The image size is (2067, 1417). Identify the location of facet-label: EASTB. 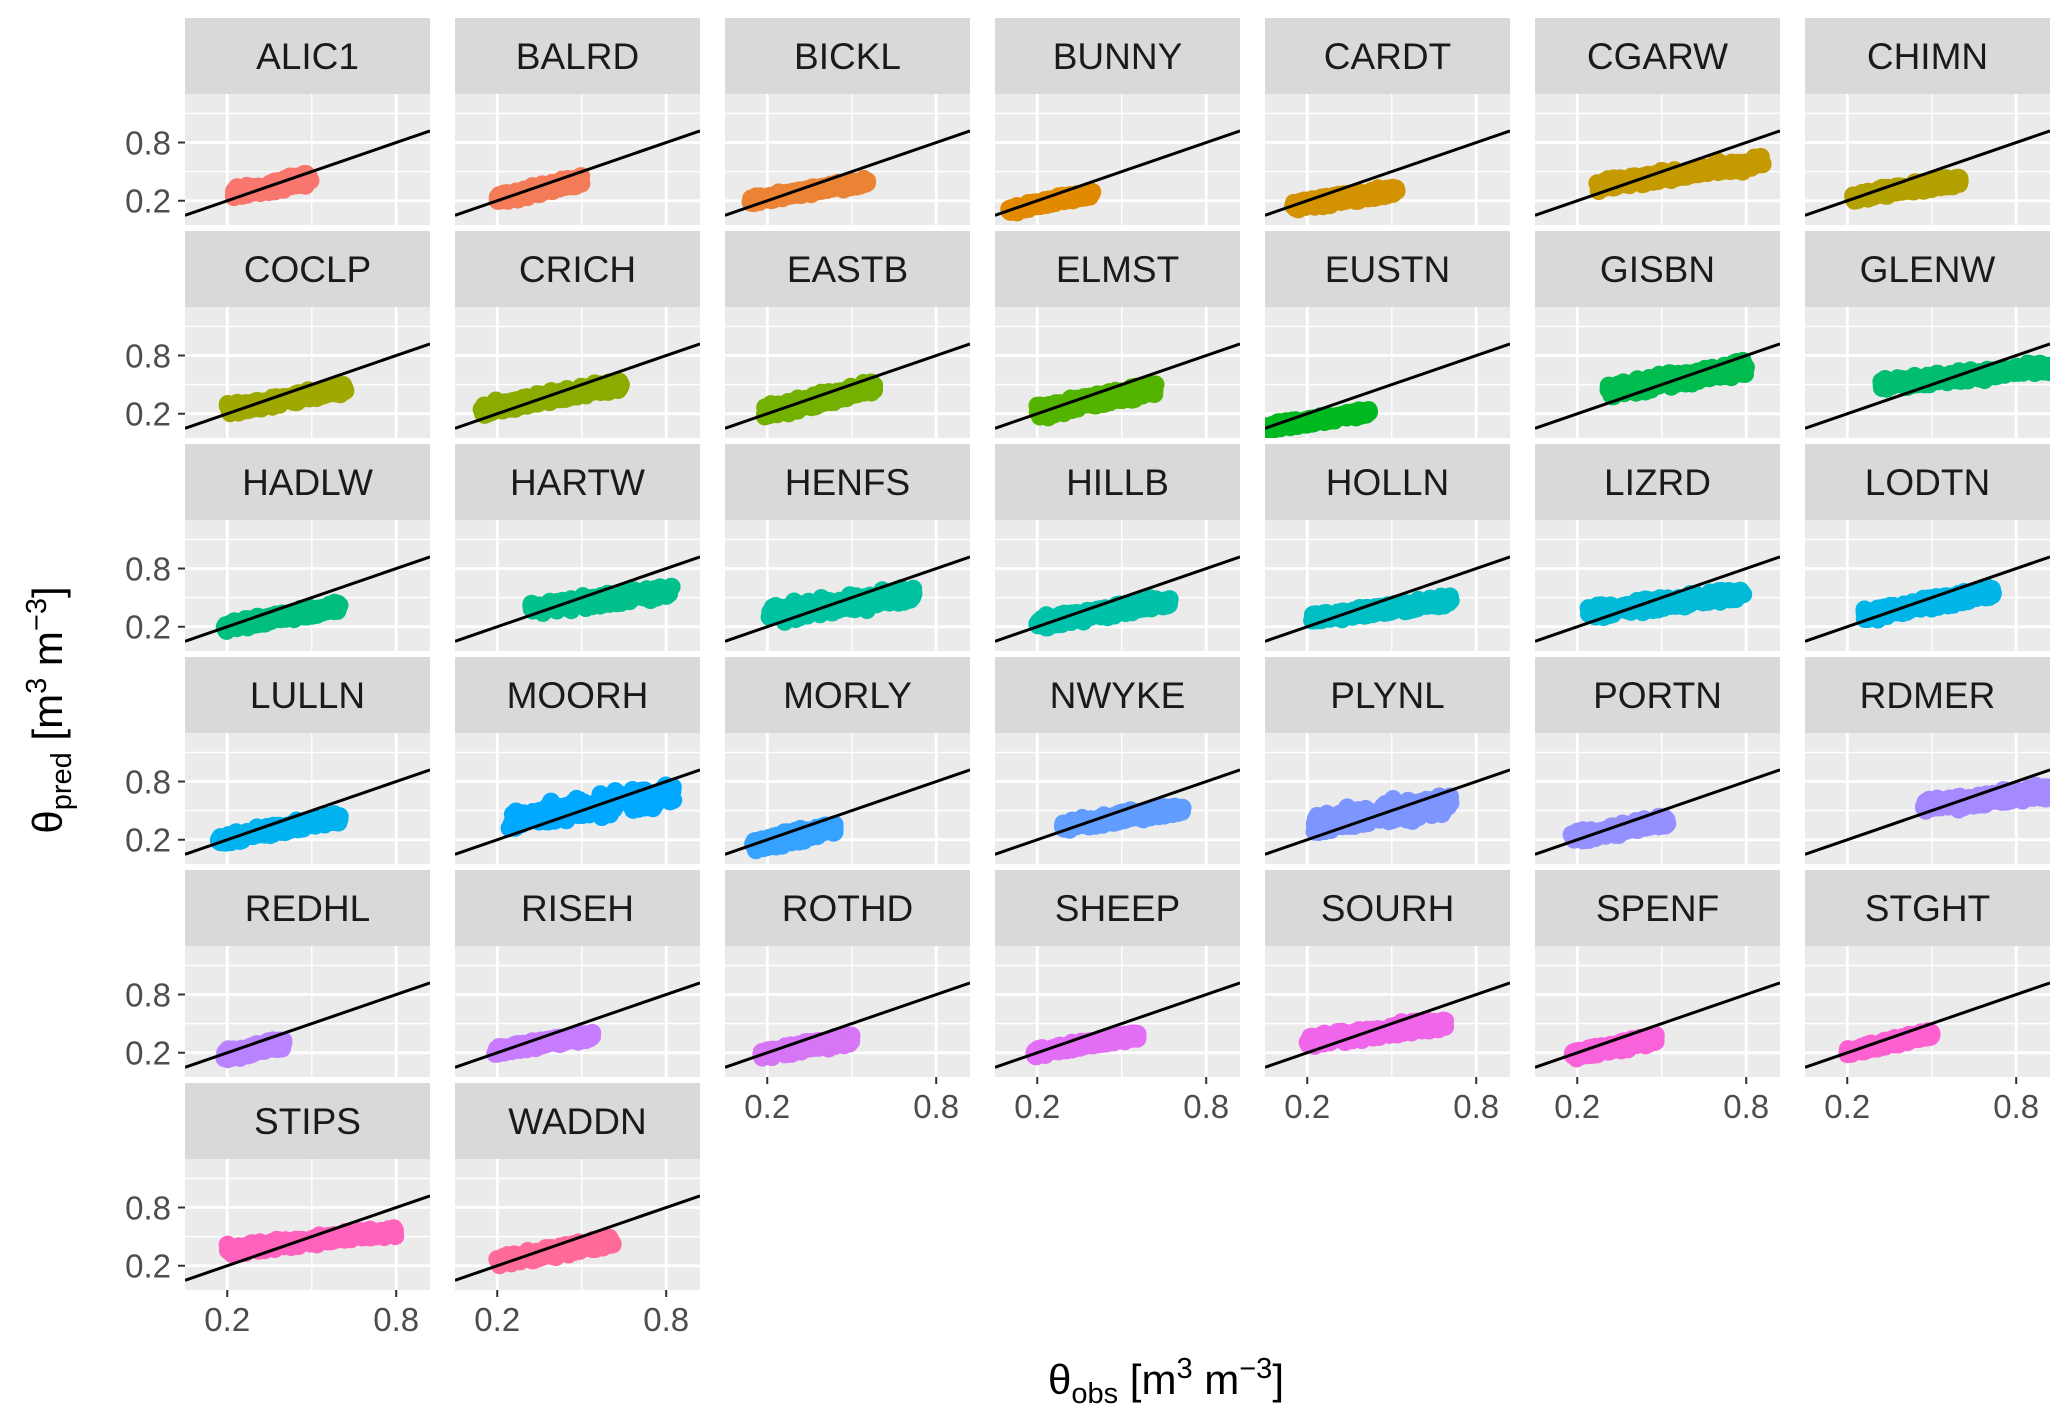
(847, 269).